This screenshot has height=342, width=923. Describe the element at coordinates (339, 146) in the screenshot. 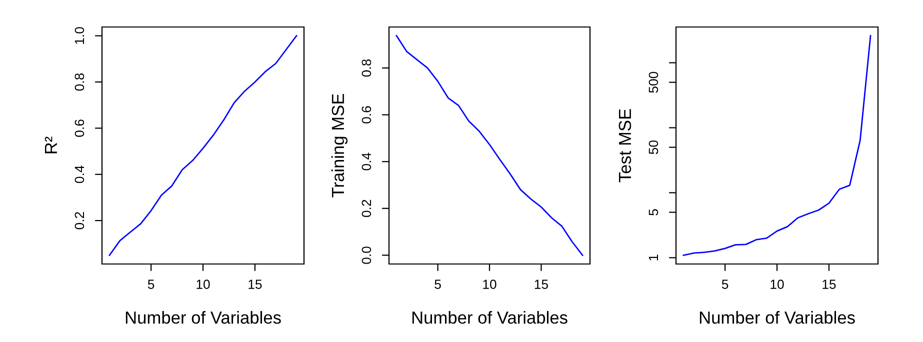

I see `y-axis-title: Training MSE` at that location.